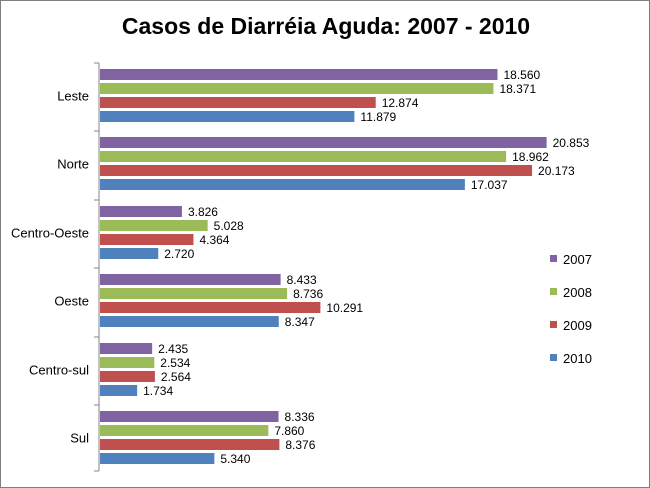 This screenshot has height=488, width=650. Describe the element at coordinates (323, 142) in the screenshot. I see `bar-norte-2007` at that location.